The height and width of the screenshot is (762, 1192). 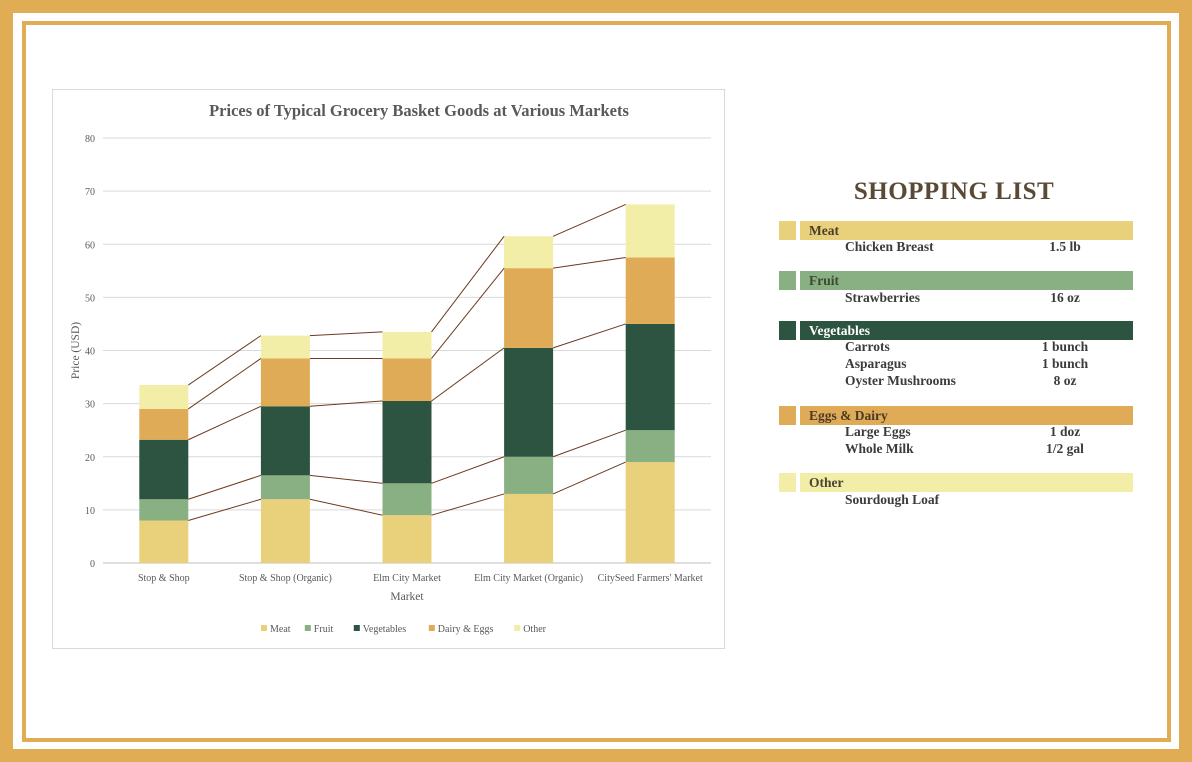 What do you see at coordinates (1065, 380) in the screenshot?
I see `item-qty: 8 oz` at bounding box center [1065, 380].